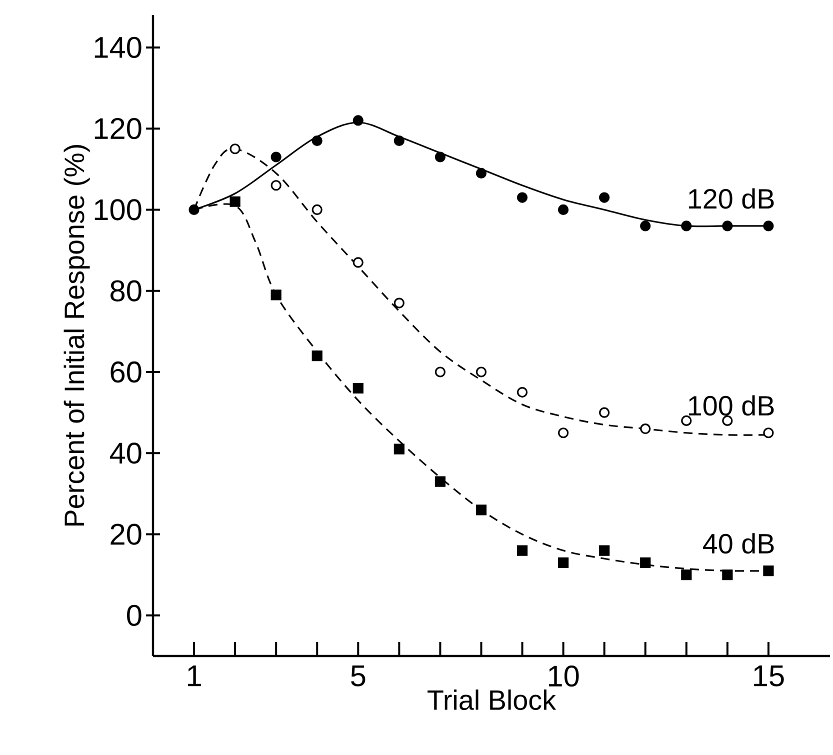  Describe the element at coordinates (118, 209) in the screenshot. I see `y-tick-label: 100` at that location.